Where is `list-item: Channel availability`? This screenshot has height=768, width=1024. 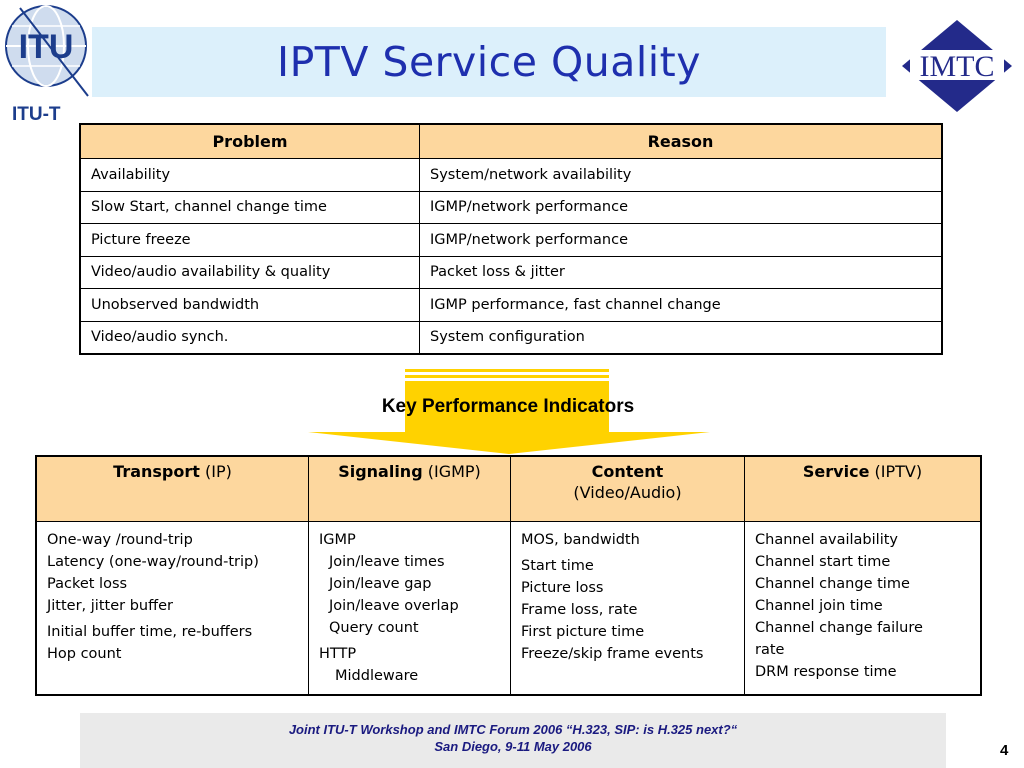
list-item: Channel availability is located at coordinates (826, 540).